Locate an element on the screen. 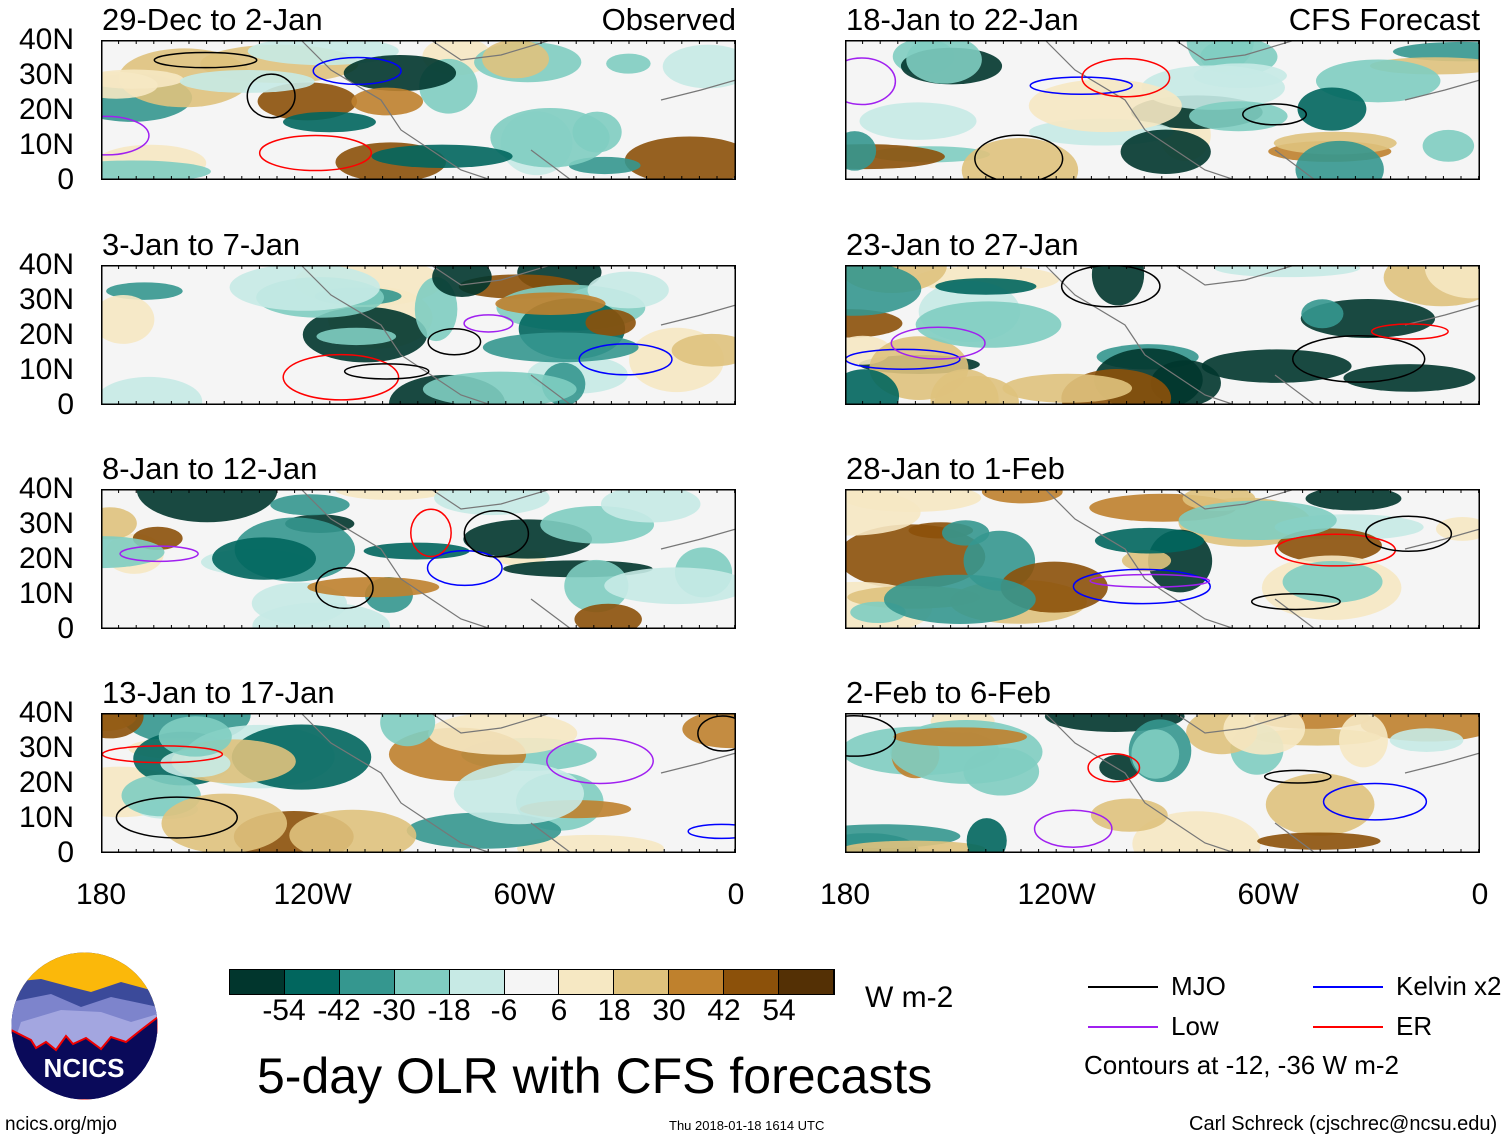 The width and height of the screenshot is (1510, 1141). panel-title: 23-Jan to 27-Jan is located at coordinates (962, 244).